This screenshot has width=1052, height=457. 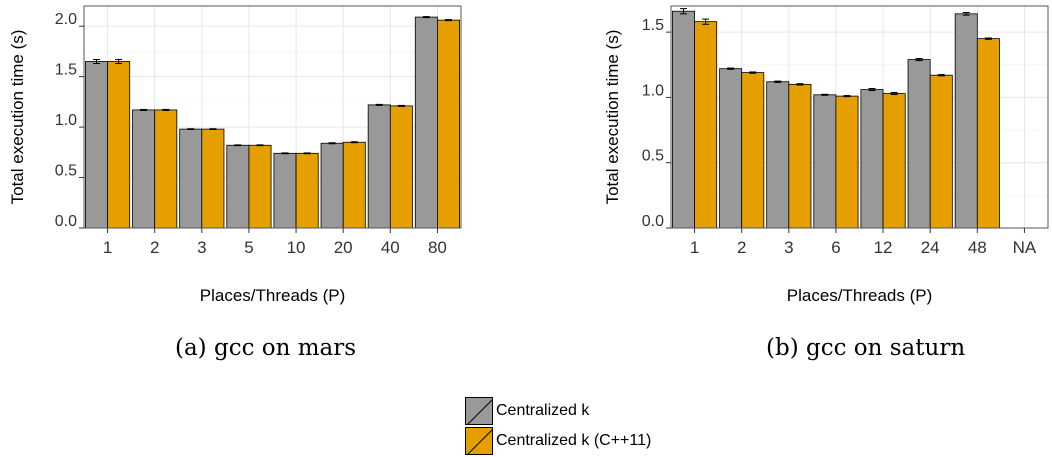 What do you see at coordinates (883, 247) in the screenshot?
I see `x-tick-label: 12` at bounding box center [883, 247].